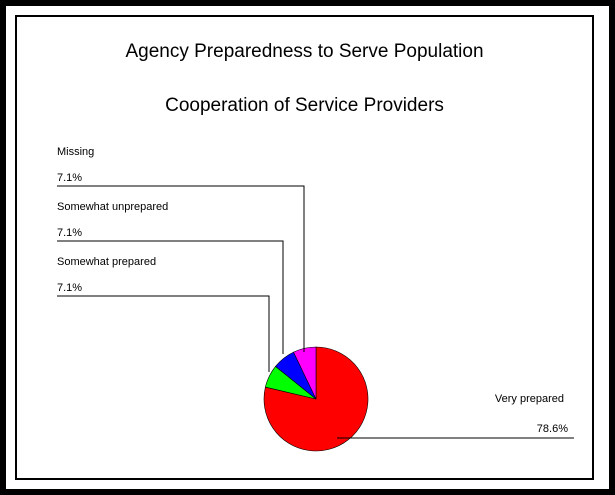  Describe the element at coordinates (112, 207) in the screenshot. I see `label-somewhat-unprepared: Somewhat unprepared` at that location.